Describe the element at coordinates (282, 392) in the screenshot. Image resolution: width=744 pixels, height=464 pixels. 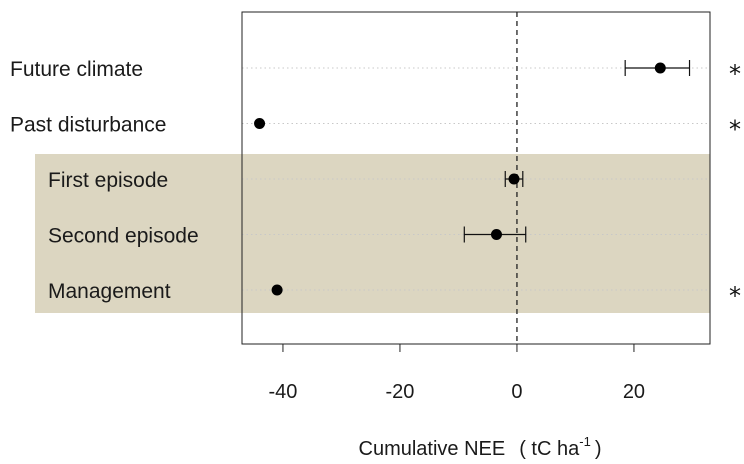
I see `x-tick-label: -40` at that location.